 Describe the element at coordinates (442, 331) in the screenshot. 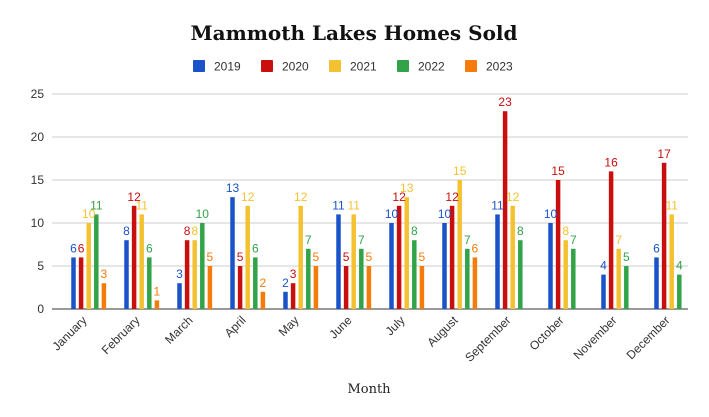

I see `x-tick-label: August` at that location.